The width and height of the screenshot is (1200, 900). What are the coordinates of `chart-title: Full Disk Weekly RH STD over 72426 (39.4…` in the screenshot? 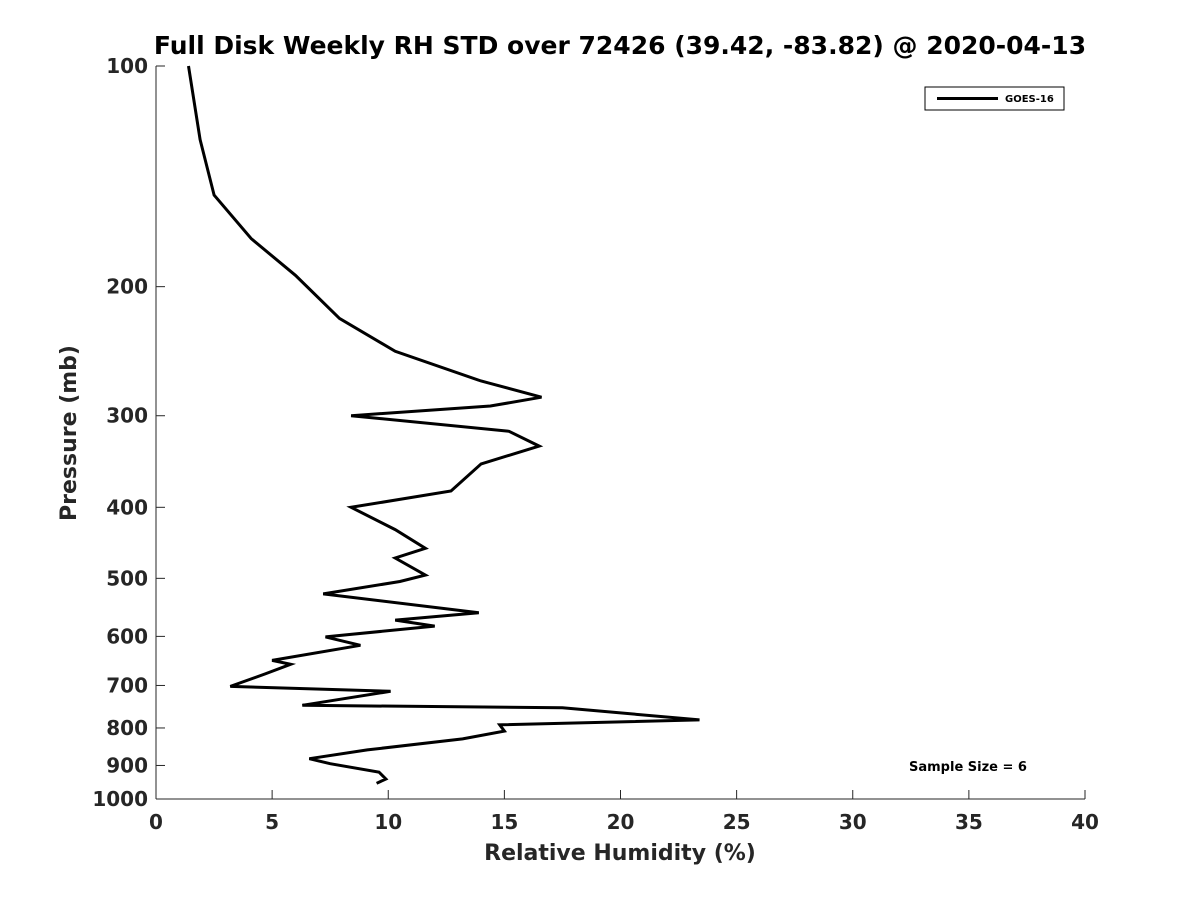 It's located at (620, 45).